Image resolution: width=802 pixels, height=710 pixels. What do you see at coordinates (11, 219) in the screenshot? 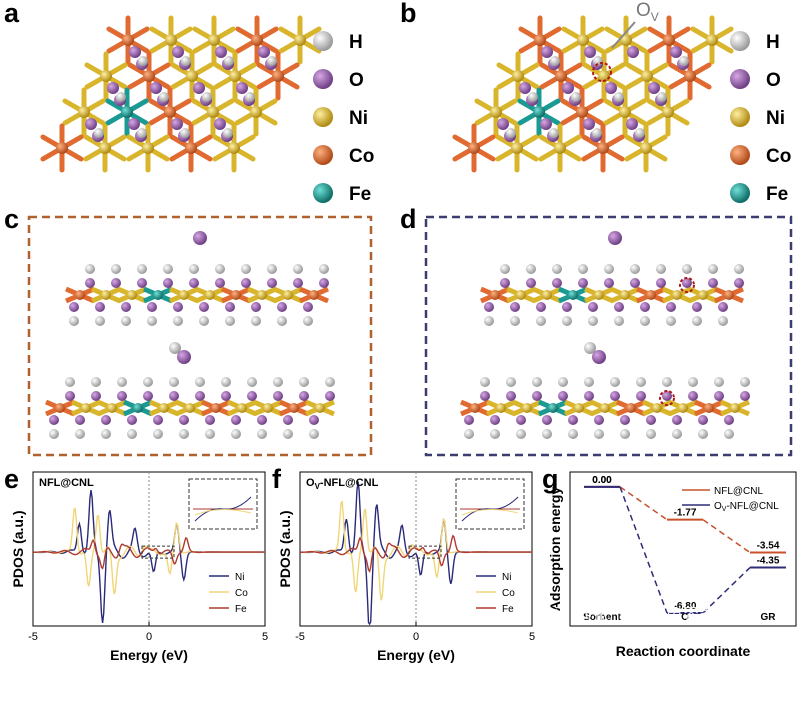
I see `panel-label-c: c` at bounding box center [11, 219].